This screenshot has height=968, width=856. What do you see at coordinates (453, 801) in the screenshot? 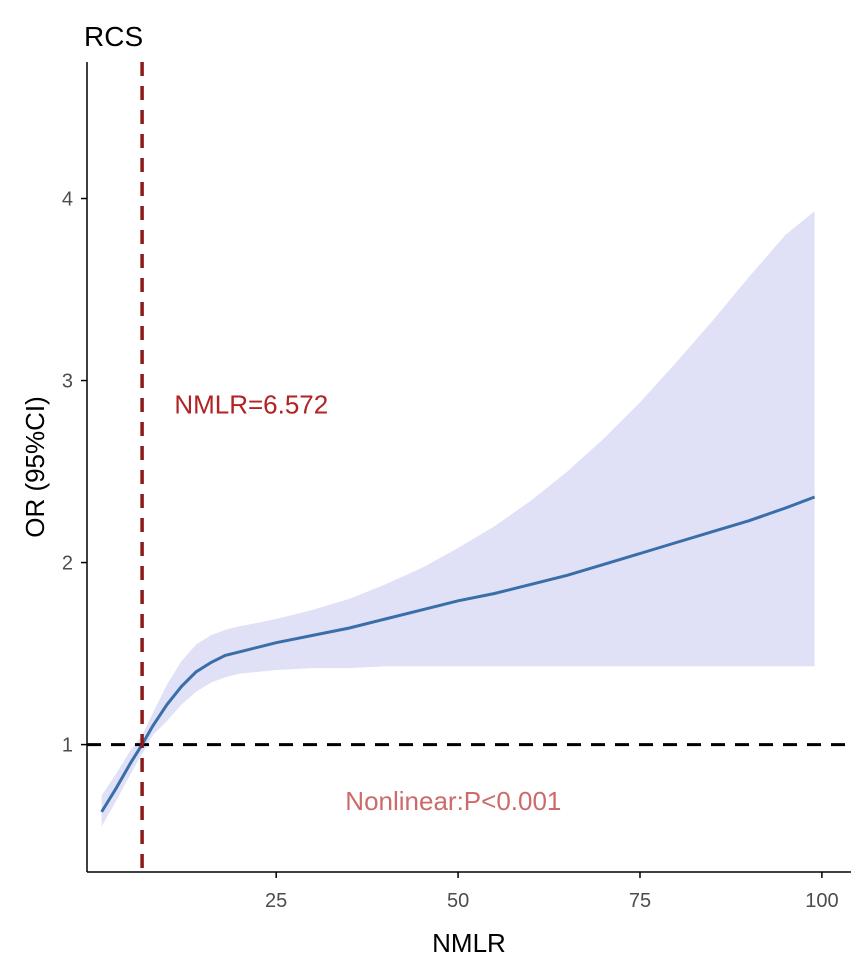
I see `nonlinear-p-annotation: Nonlinear:P<0.001` at bounding box center [453, 801].